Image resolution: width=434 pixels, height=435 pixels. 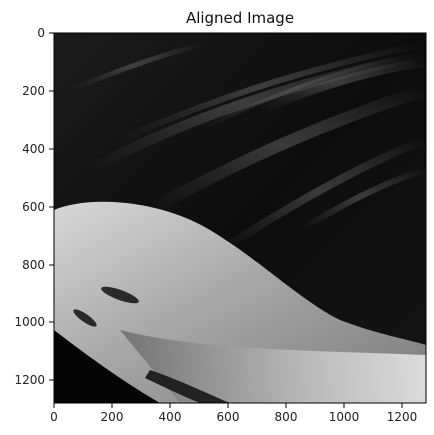 What do you see at coordinates (107, 366) in the screenshot?
I see `dark-corner` at bounding box center [107, 366].